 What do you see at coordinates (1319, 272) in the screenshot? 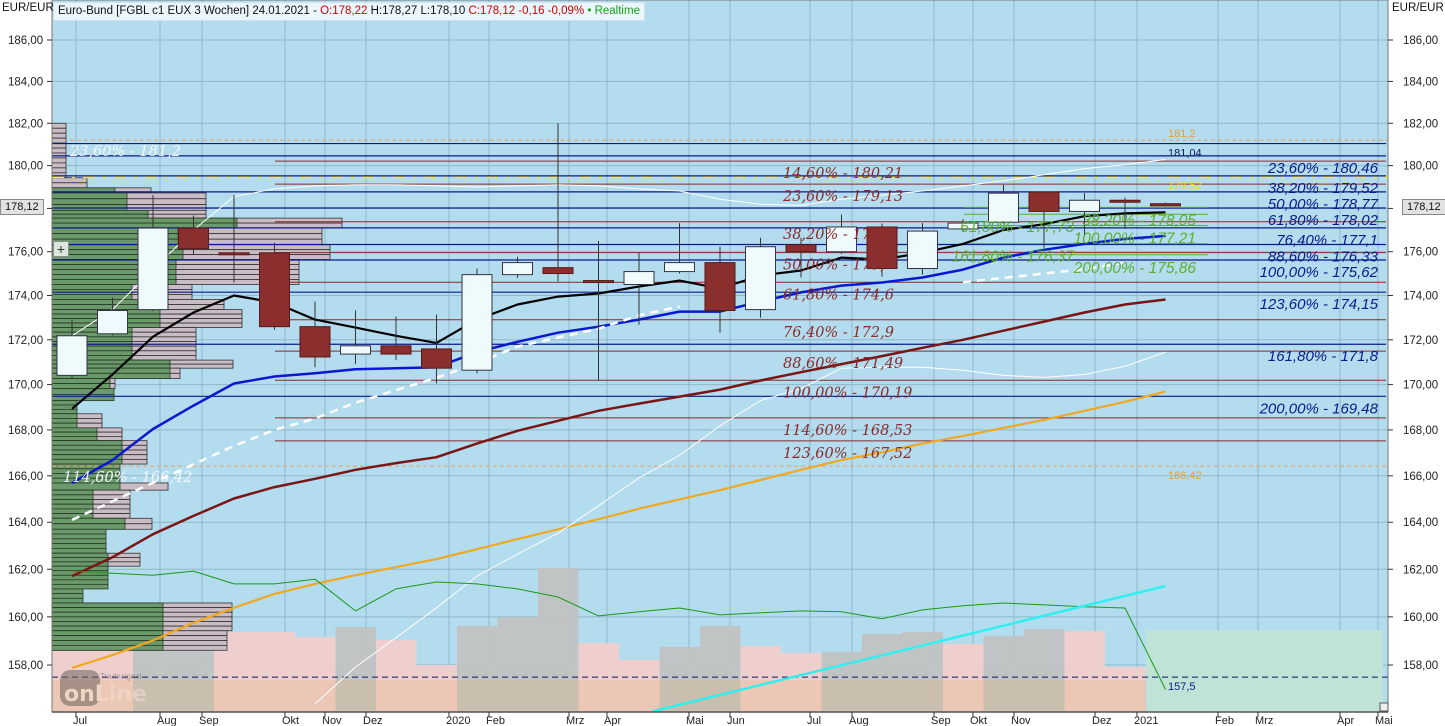
I see `fib-label-blue: 100,00% - 175,62` at bounding box center [1319, 272].